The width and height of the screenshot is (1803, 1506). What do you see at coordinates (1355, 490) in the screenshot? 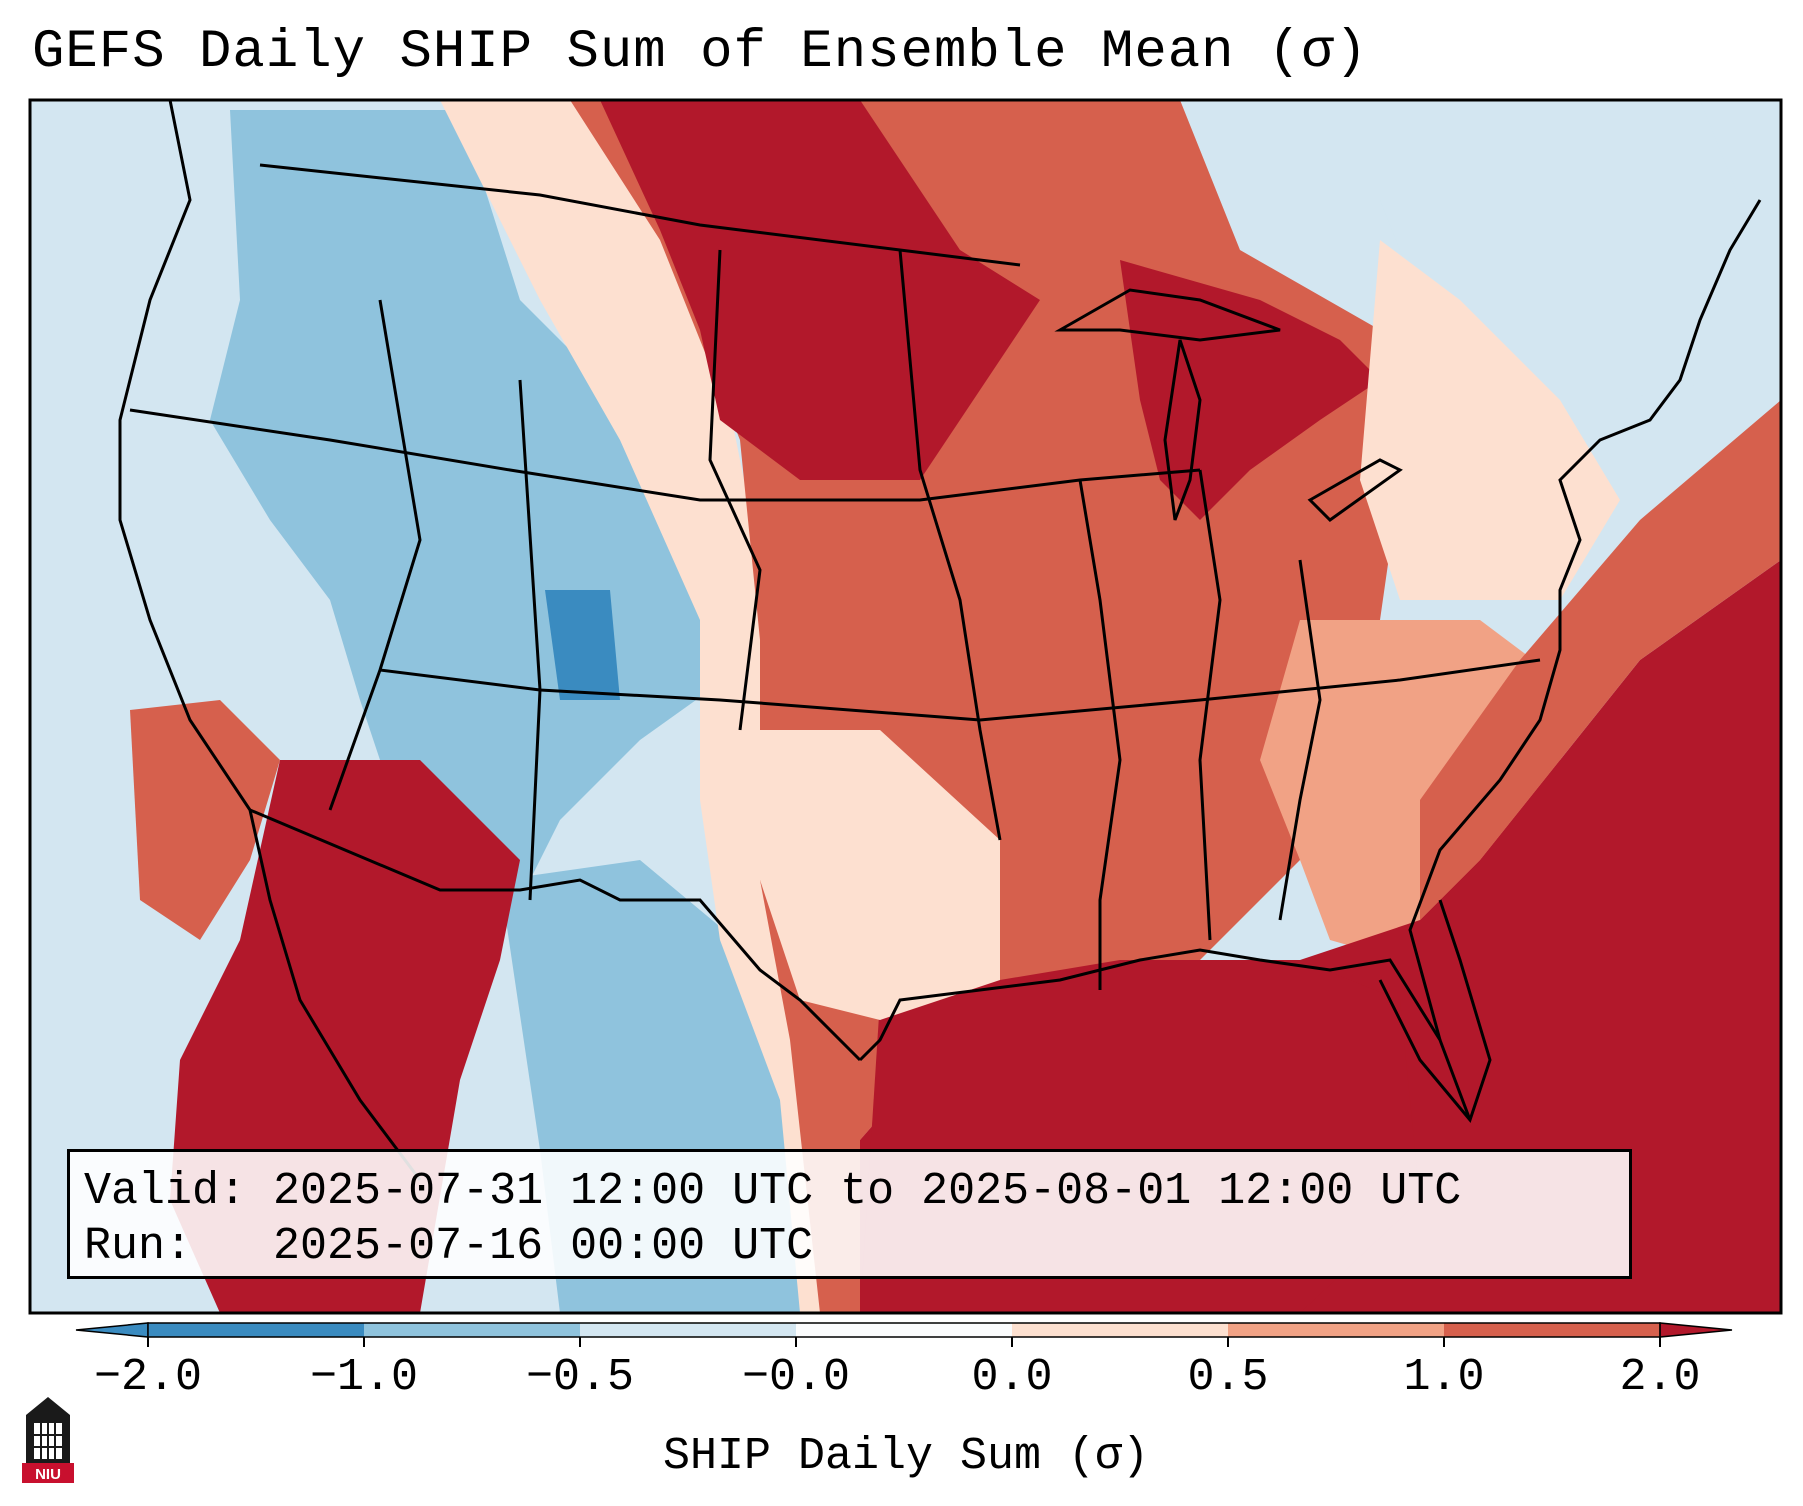
I see `great-lake-erie` at bounding box center [1355, 490].